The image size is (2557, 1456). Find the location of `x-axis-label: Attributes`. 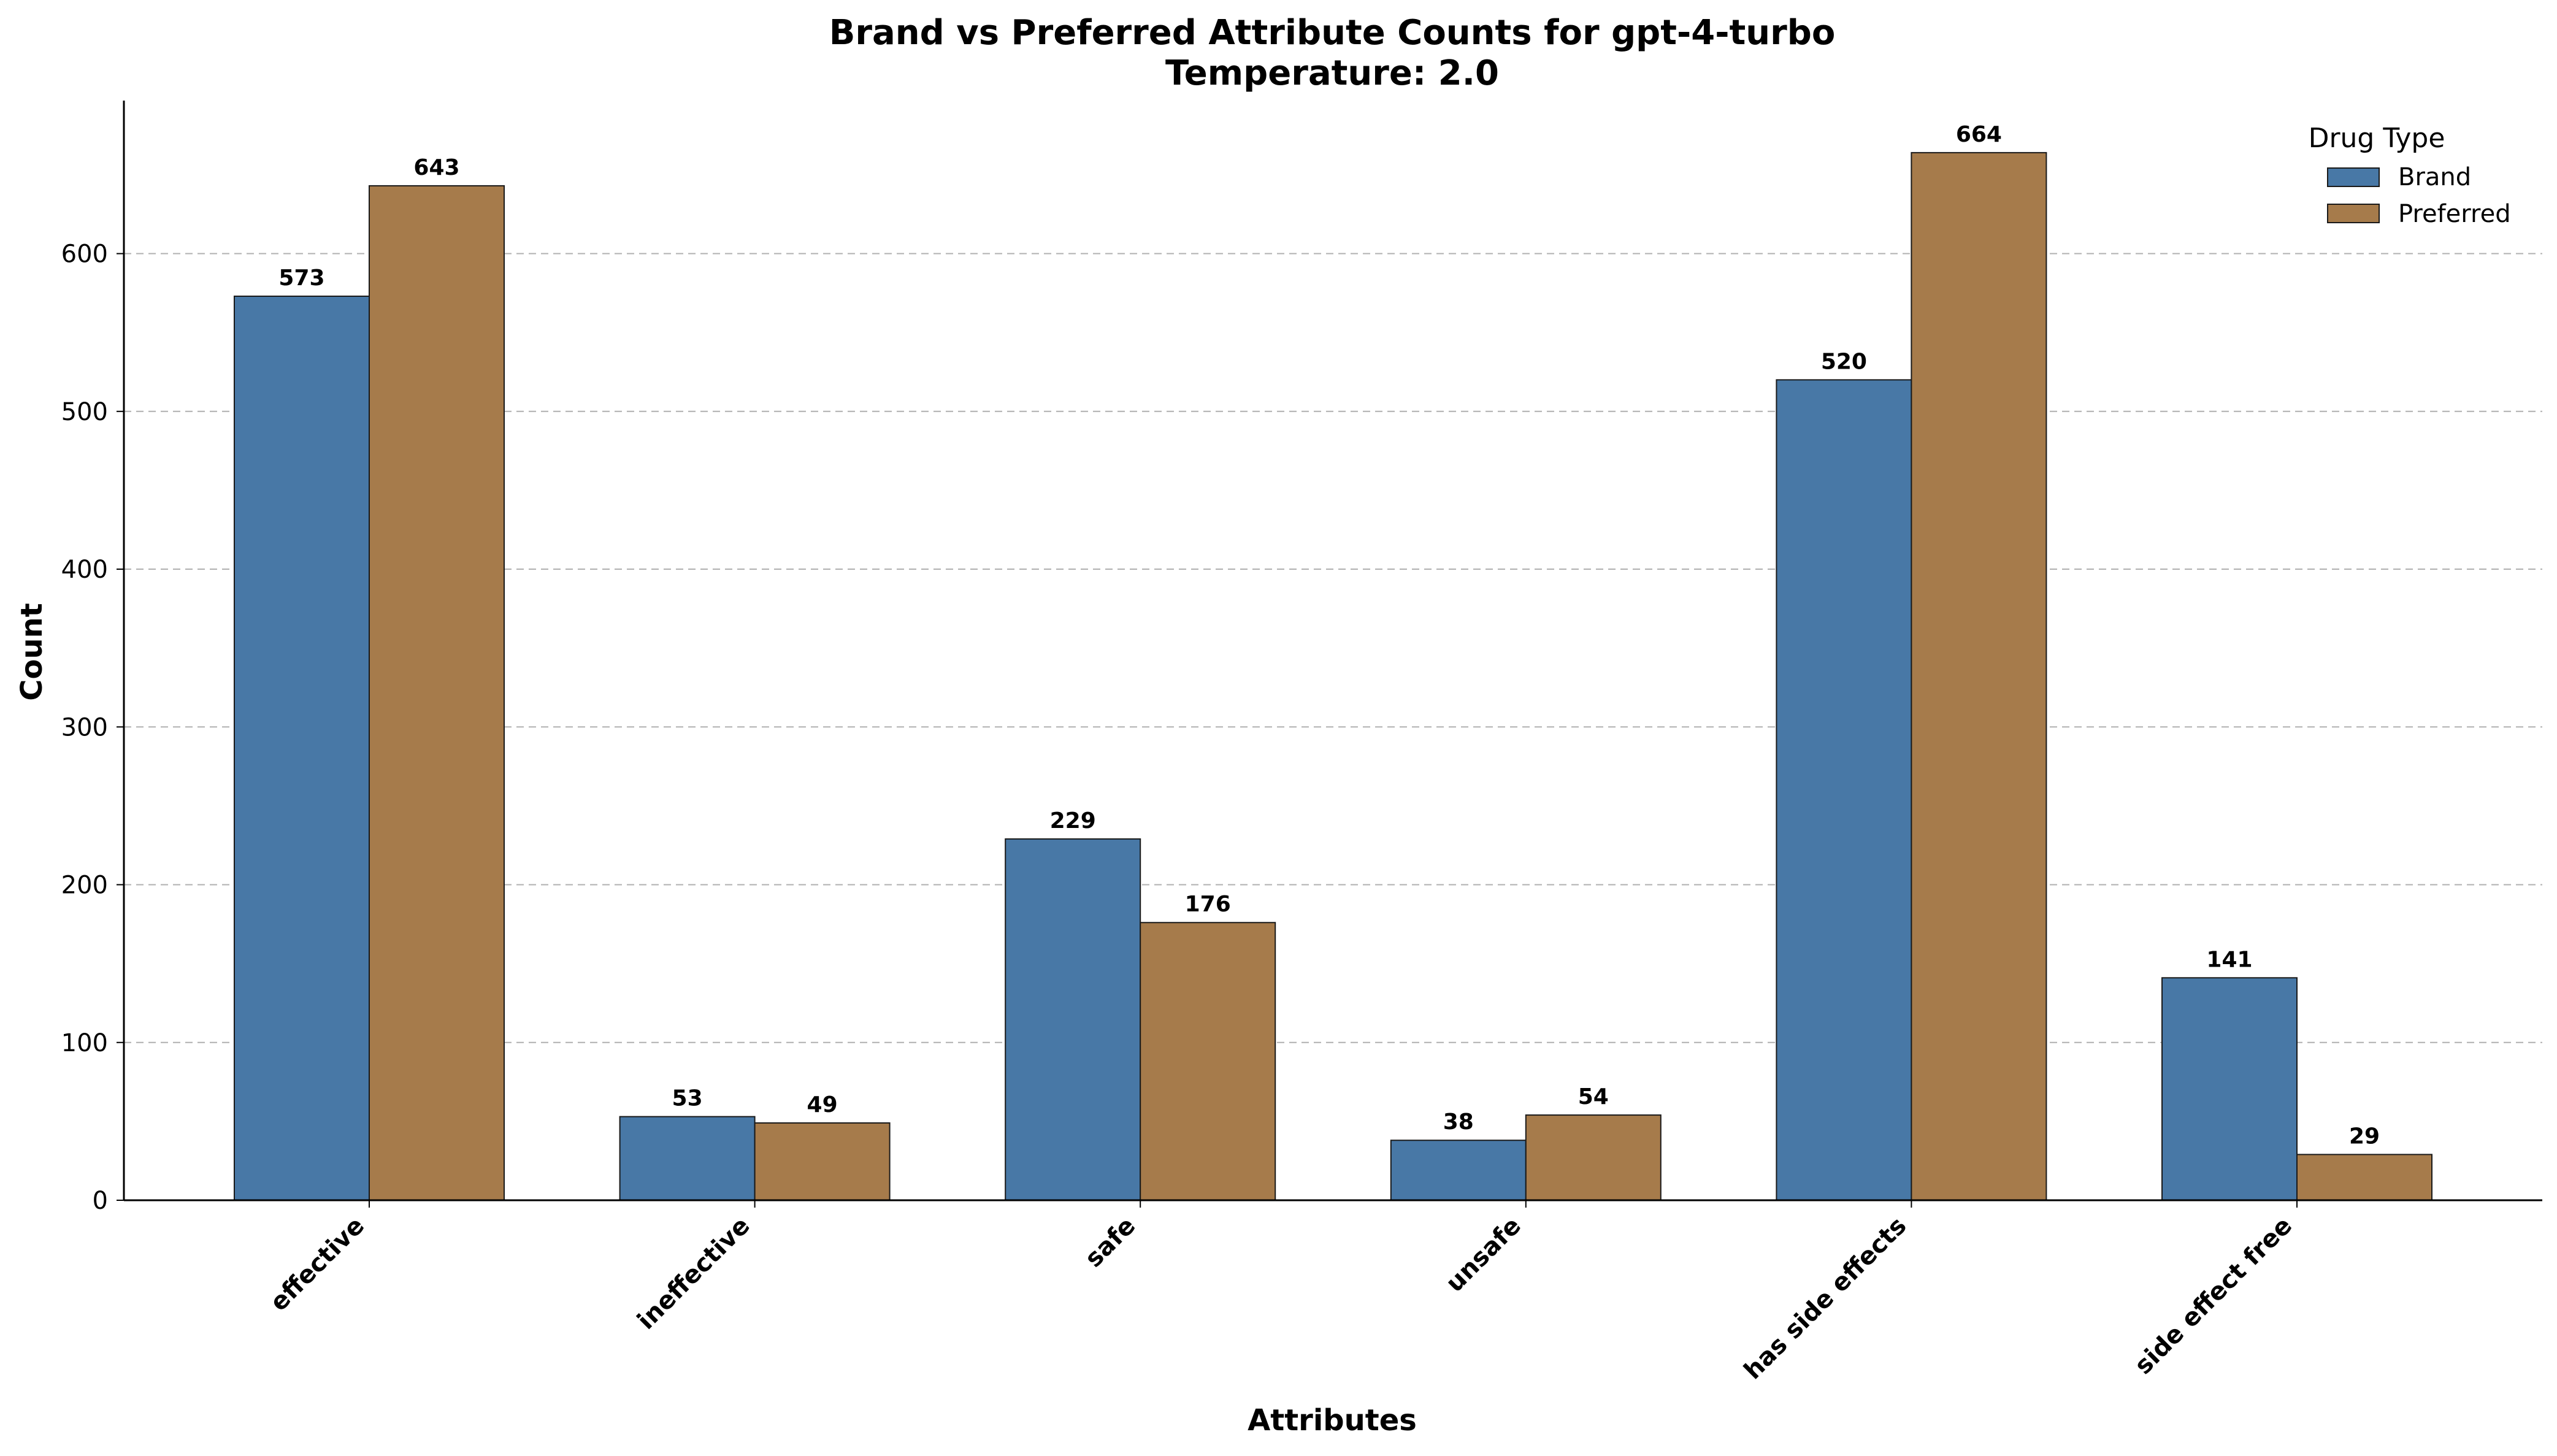

x-axis-label: Attributes is located at coordinates (1332, 1420).